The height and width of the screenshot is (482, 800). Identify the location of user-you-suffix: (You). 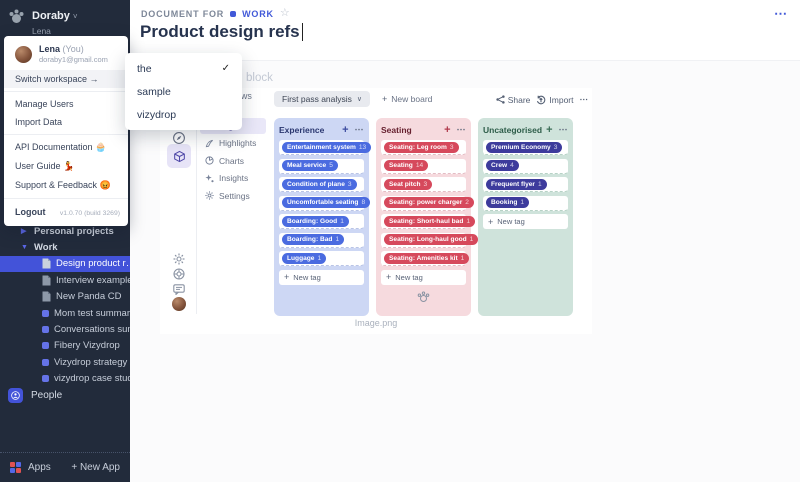
(73, 49).